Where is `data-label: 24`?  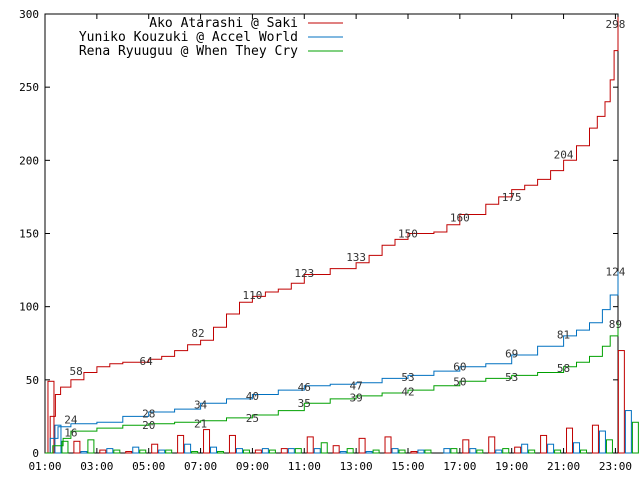
data-label: 24 is located at coordinates (71, 419).